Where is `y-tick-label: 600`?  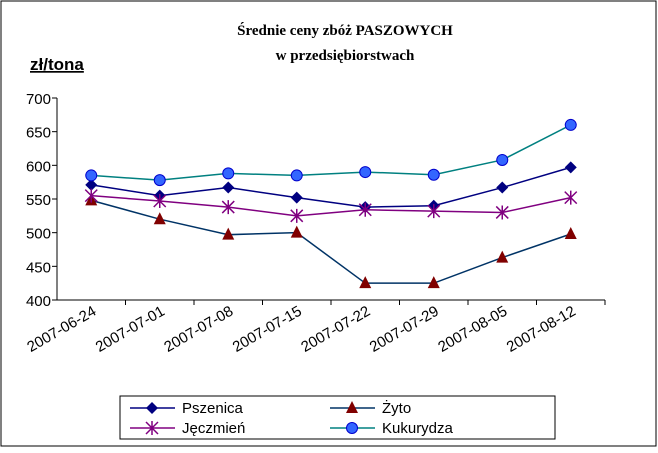 y-tick-label: 600 is located at coordinates (38, 166).